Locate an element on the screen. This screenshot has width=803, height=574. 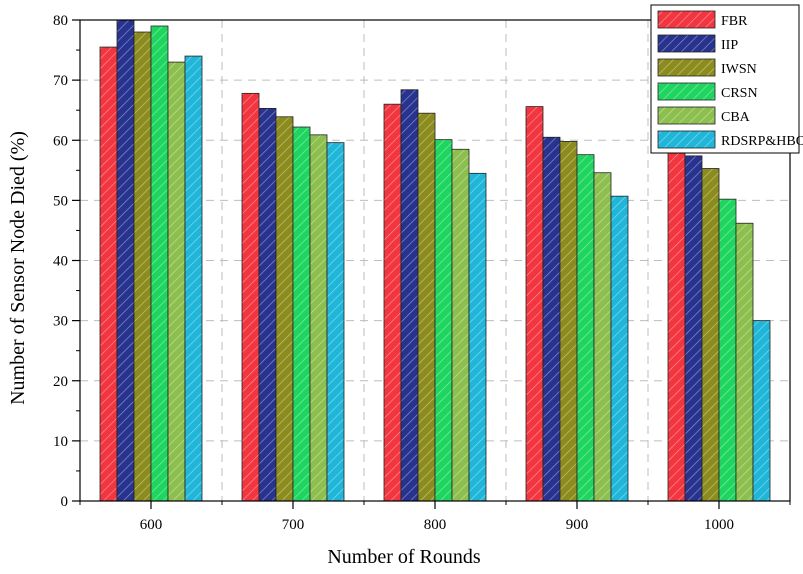
x-axis-ticks: 600 700 800 900 1000 is located at coordinates (435, 517).